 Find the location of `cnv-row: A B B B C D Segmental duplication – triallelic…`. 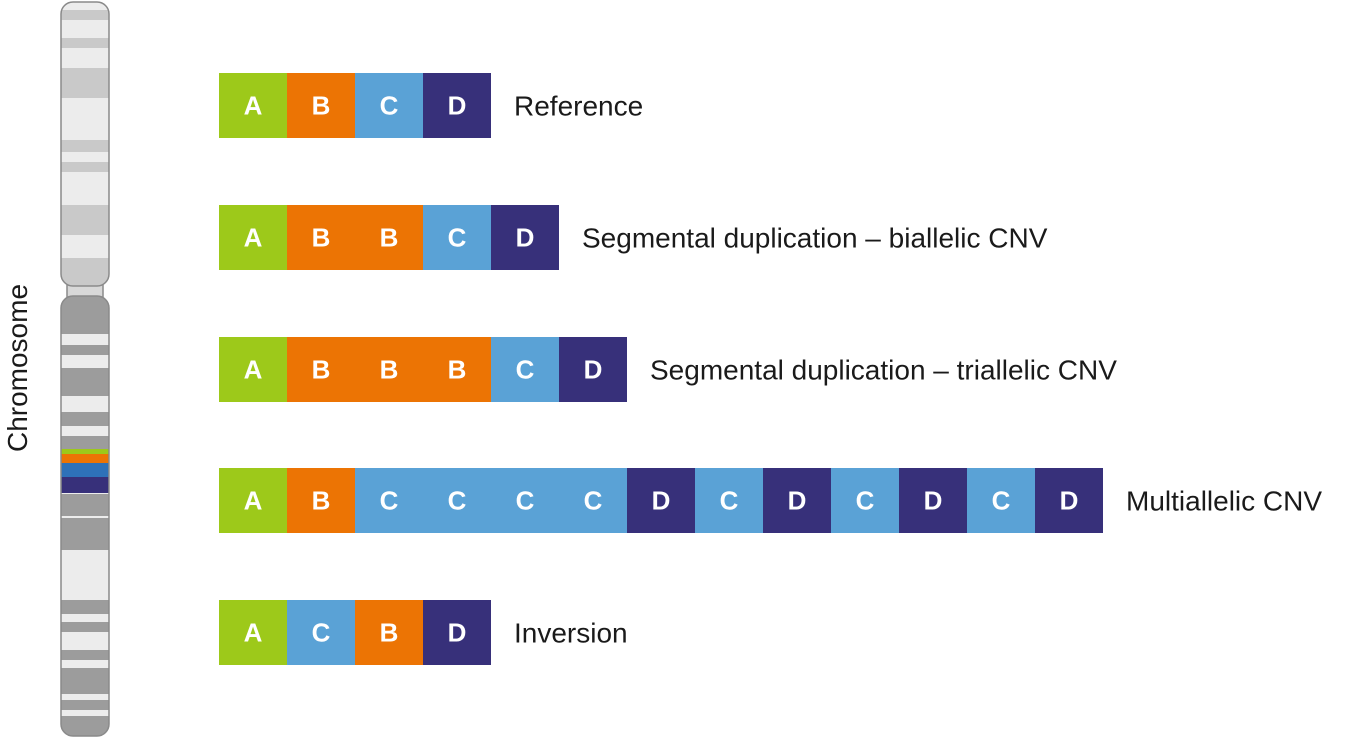

cnv-row: A B B B C D Segmental duplication – triallelic… is located at coordinates (668, 369).